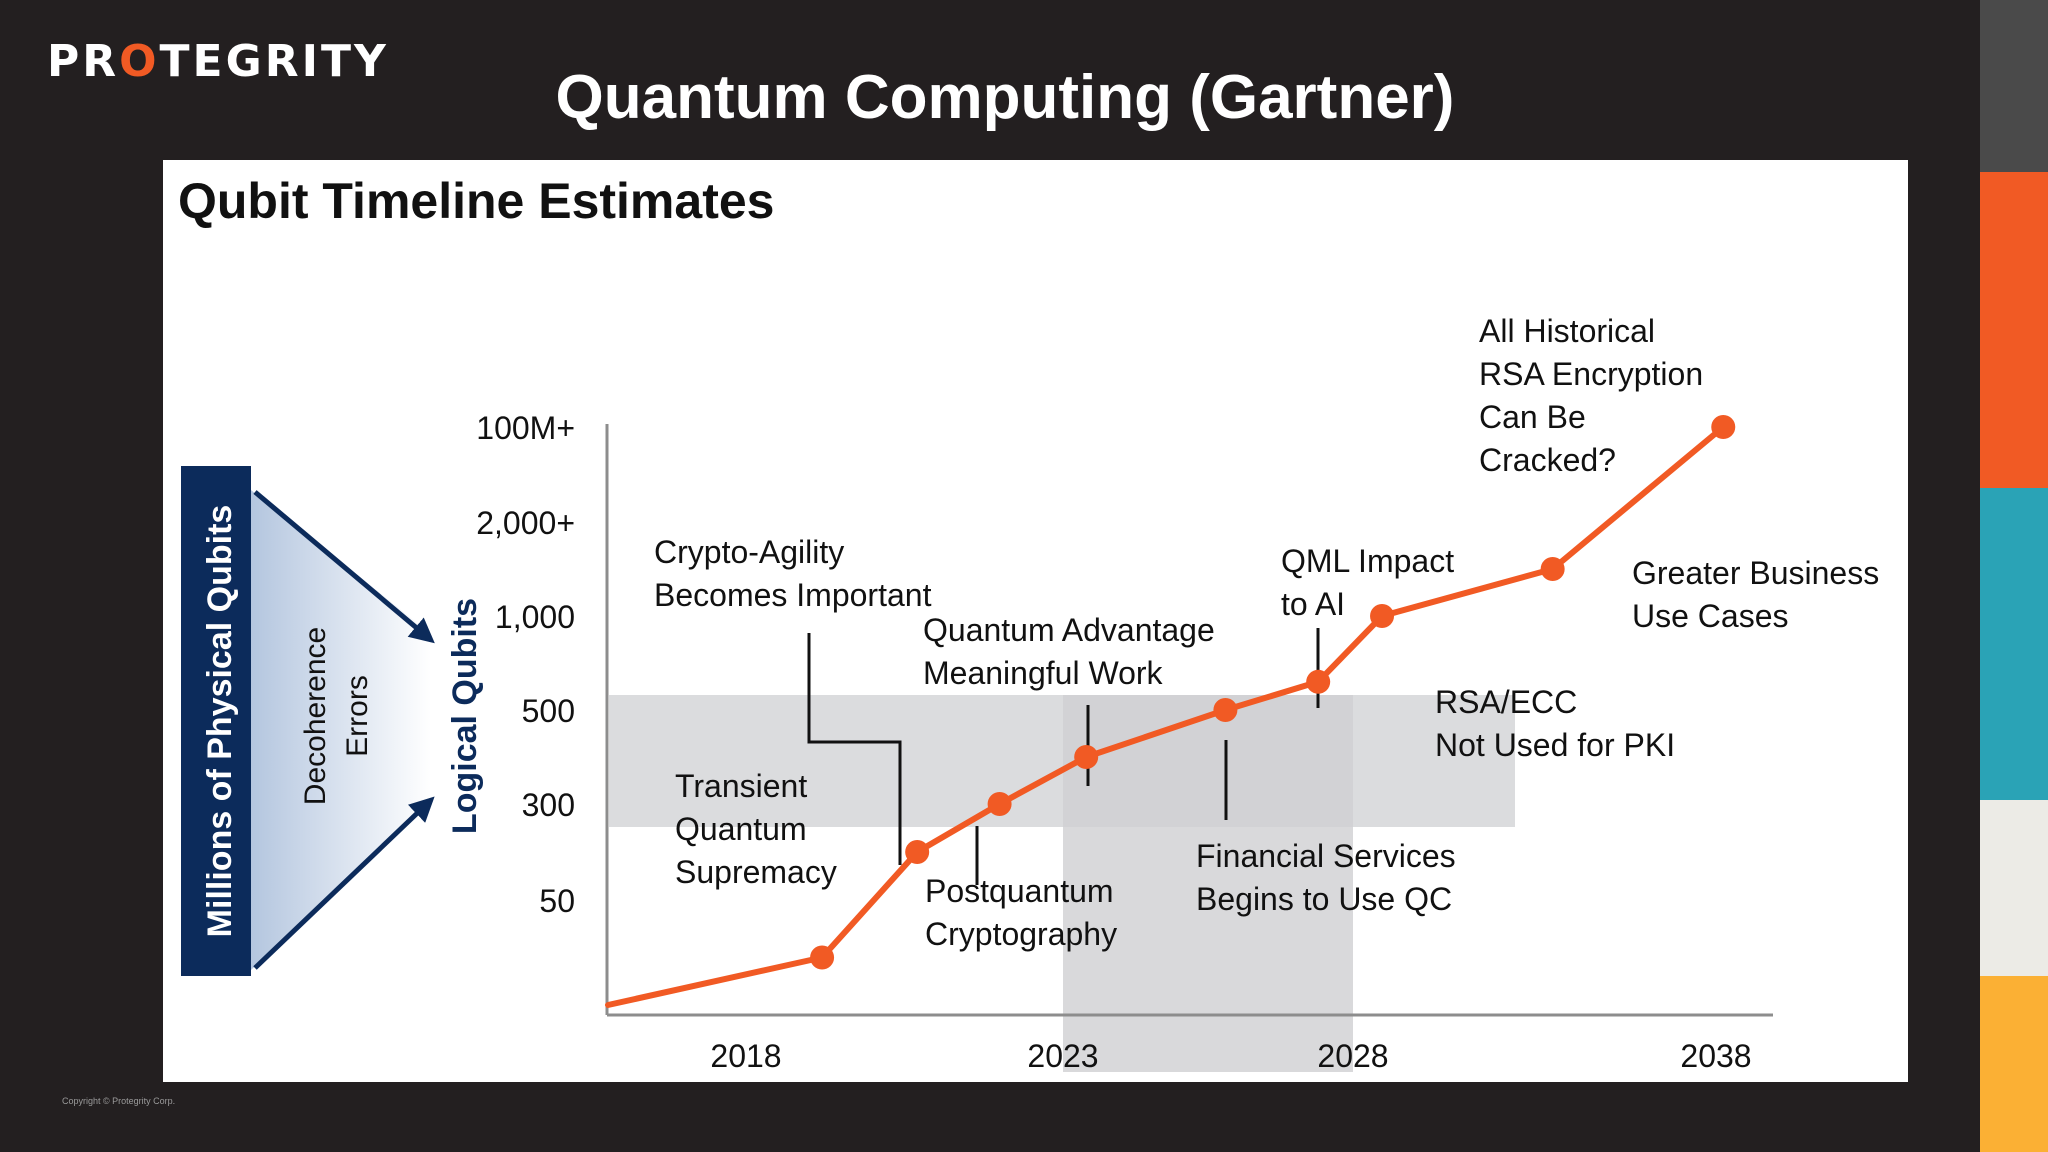 The image size is (2048, 1152). Describe the element at coordinates (2014, 888) in the screenshot. I see `accent-stripe-cream` at that location.